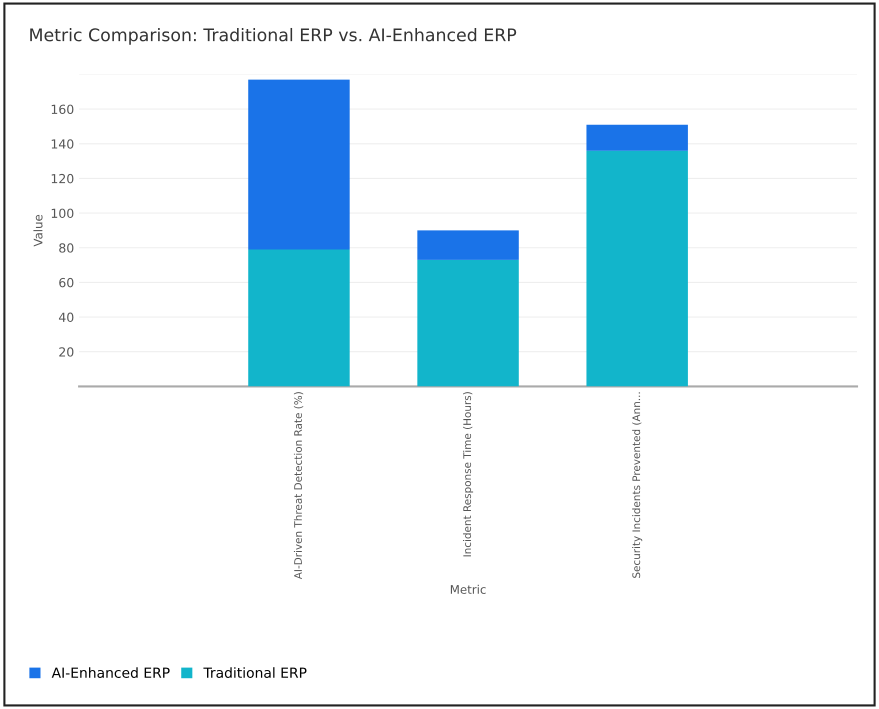 This screenshot has height=709, width=879. Describe the element at coordinates (66, 352) in the screenshot. I see `y-tick-label: 20` at that location.